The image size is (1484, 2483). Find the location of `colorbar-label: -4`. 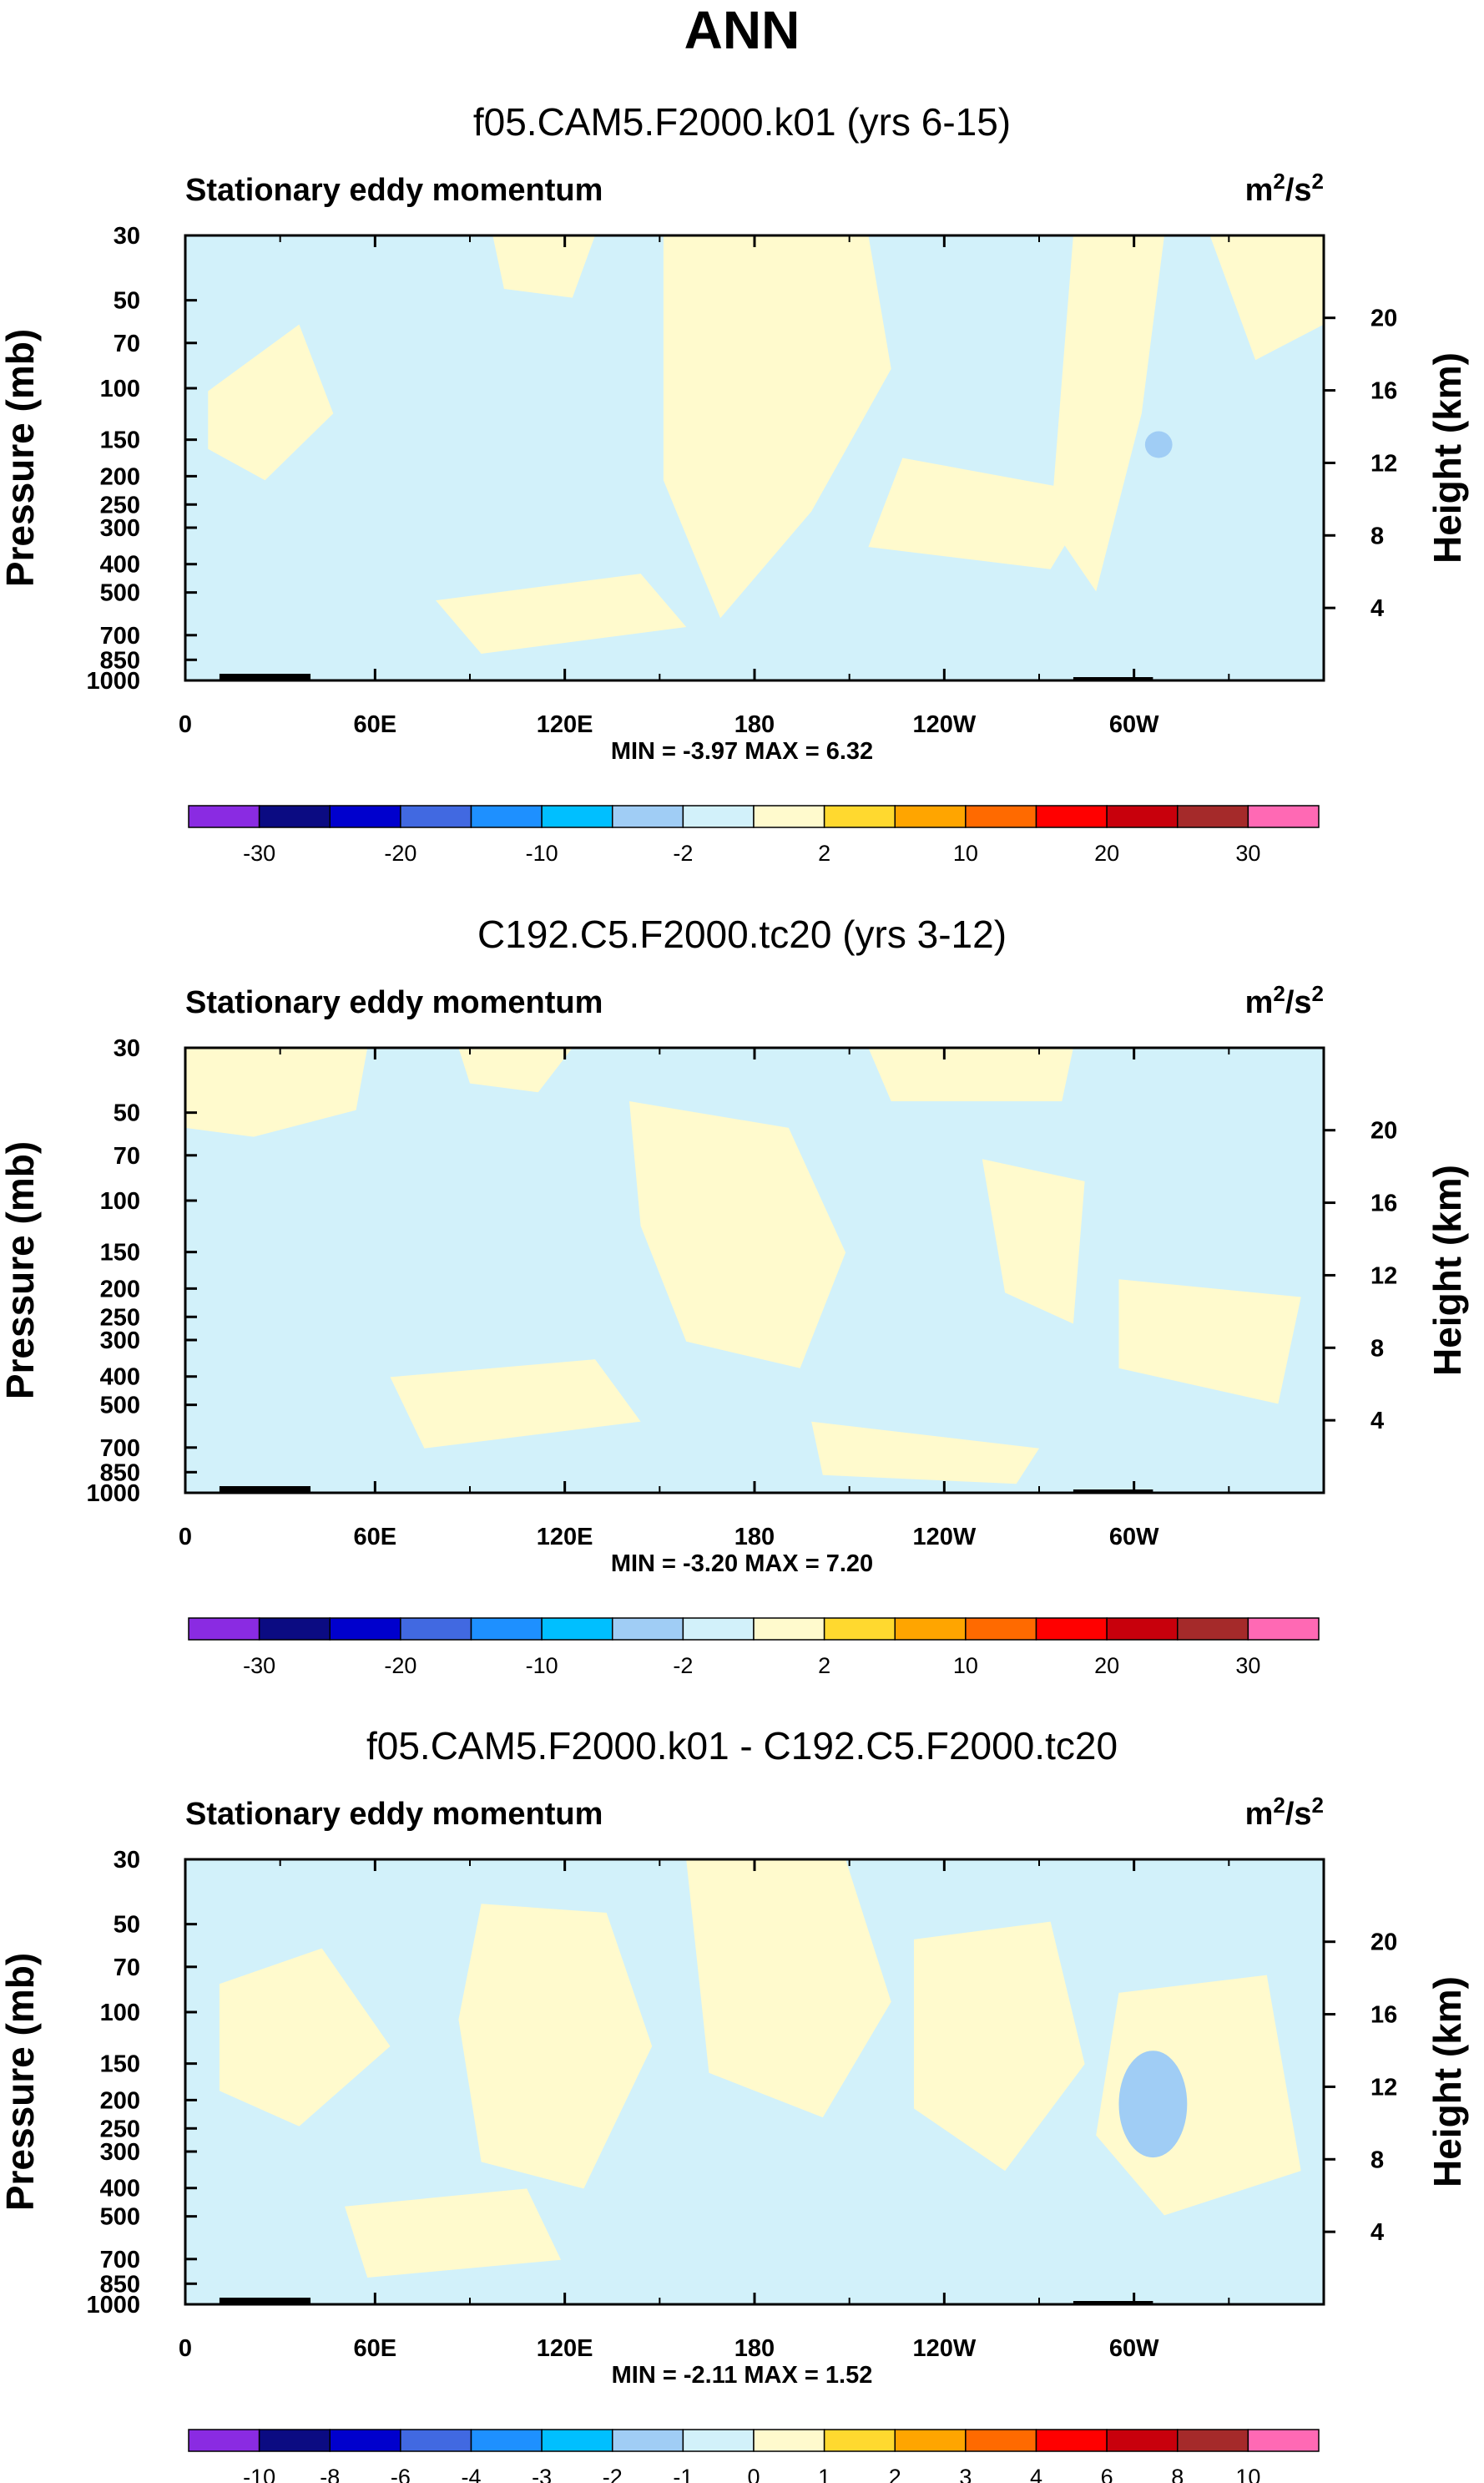

colorbar-label: -4 is located at coordinates (471, 2474).